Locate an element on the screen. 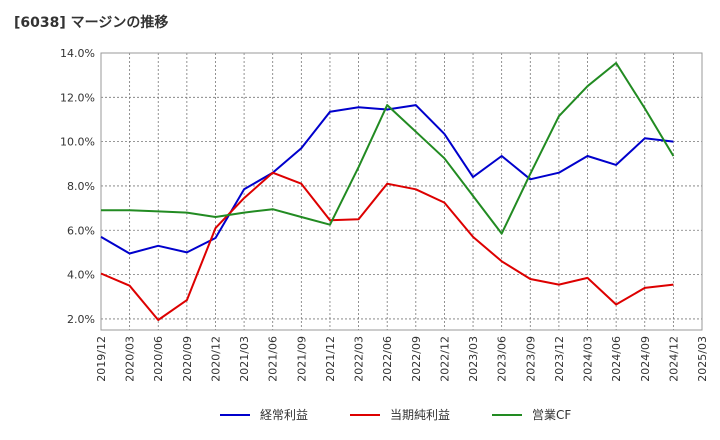  x-tick-label: 2020/09 is located at coordinates (187, 359).